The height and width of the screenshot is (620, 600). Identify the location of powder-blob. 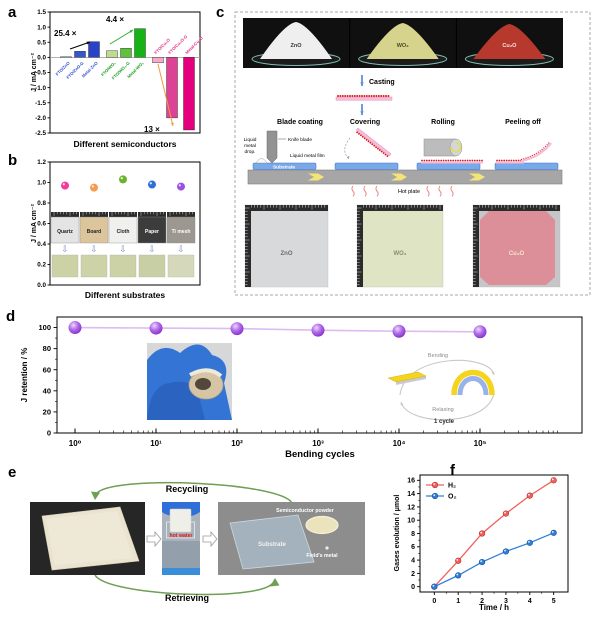
(322, 525).